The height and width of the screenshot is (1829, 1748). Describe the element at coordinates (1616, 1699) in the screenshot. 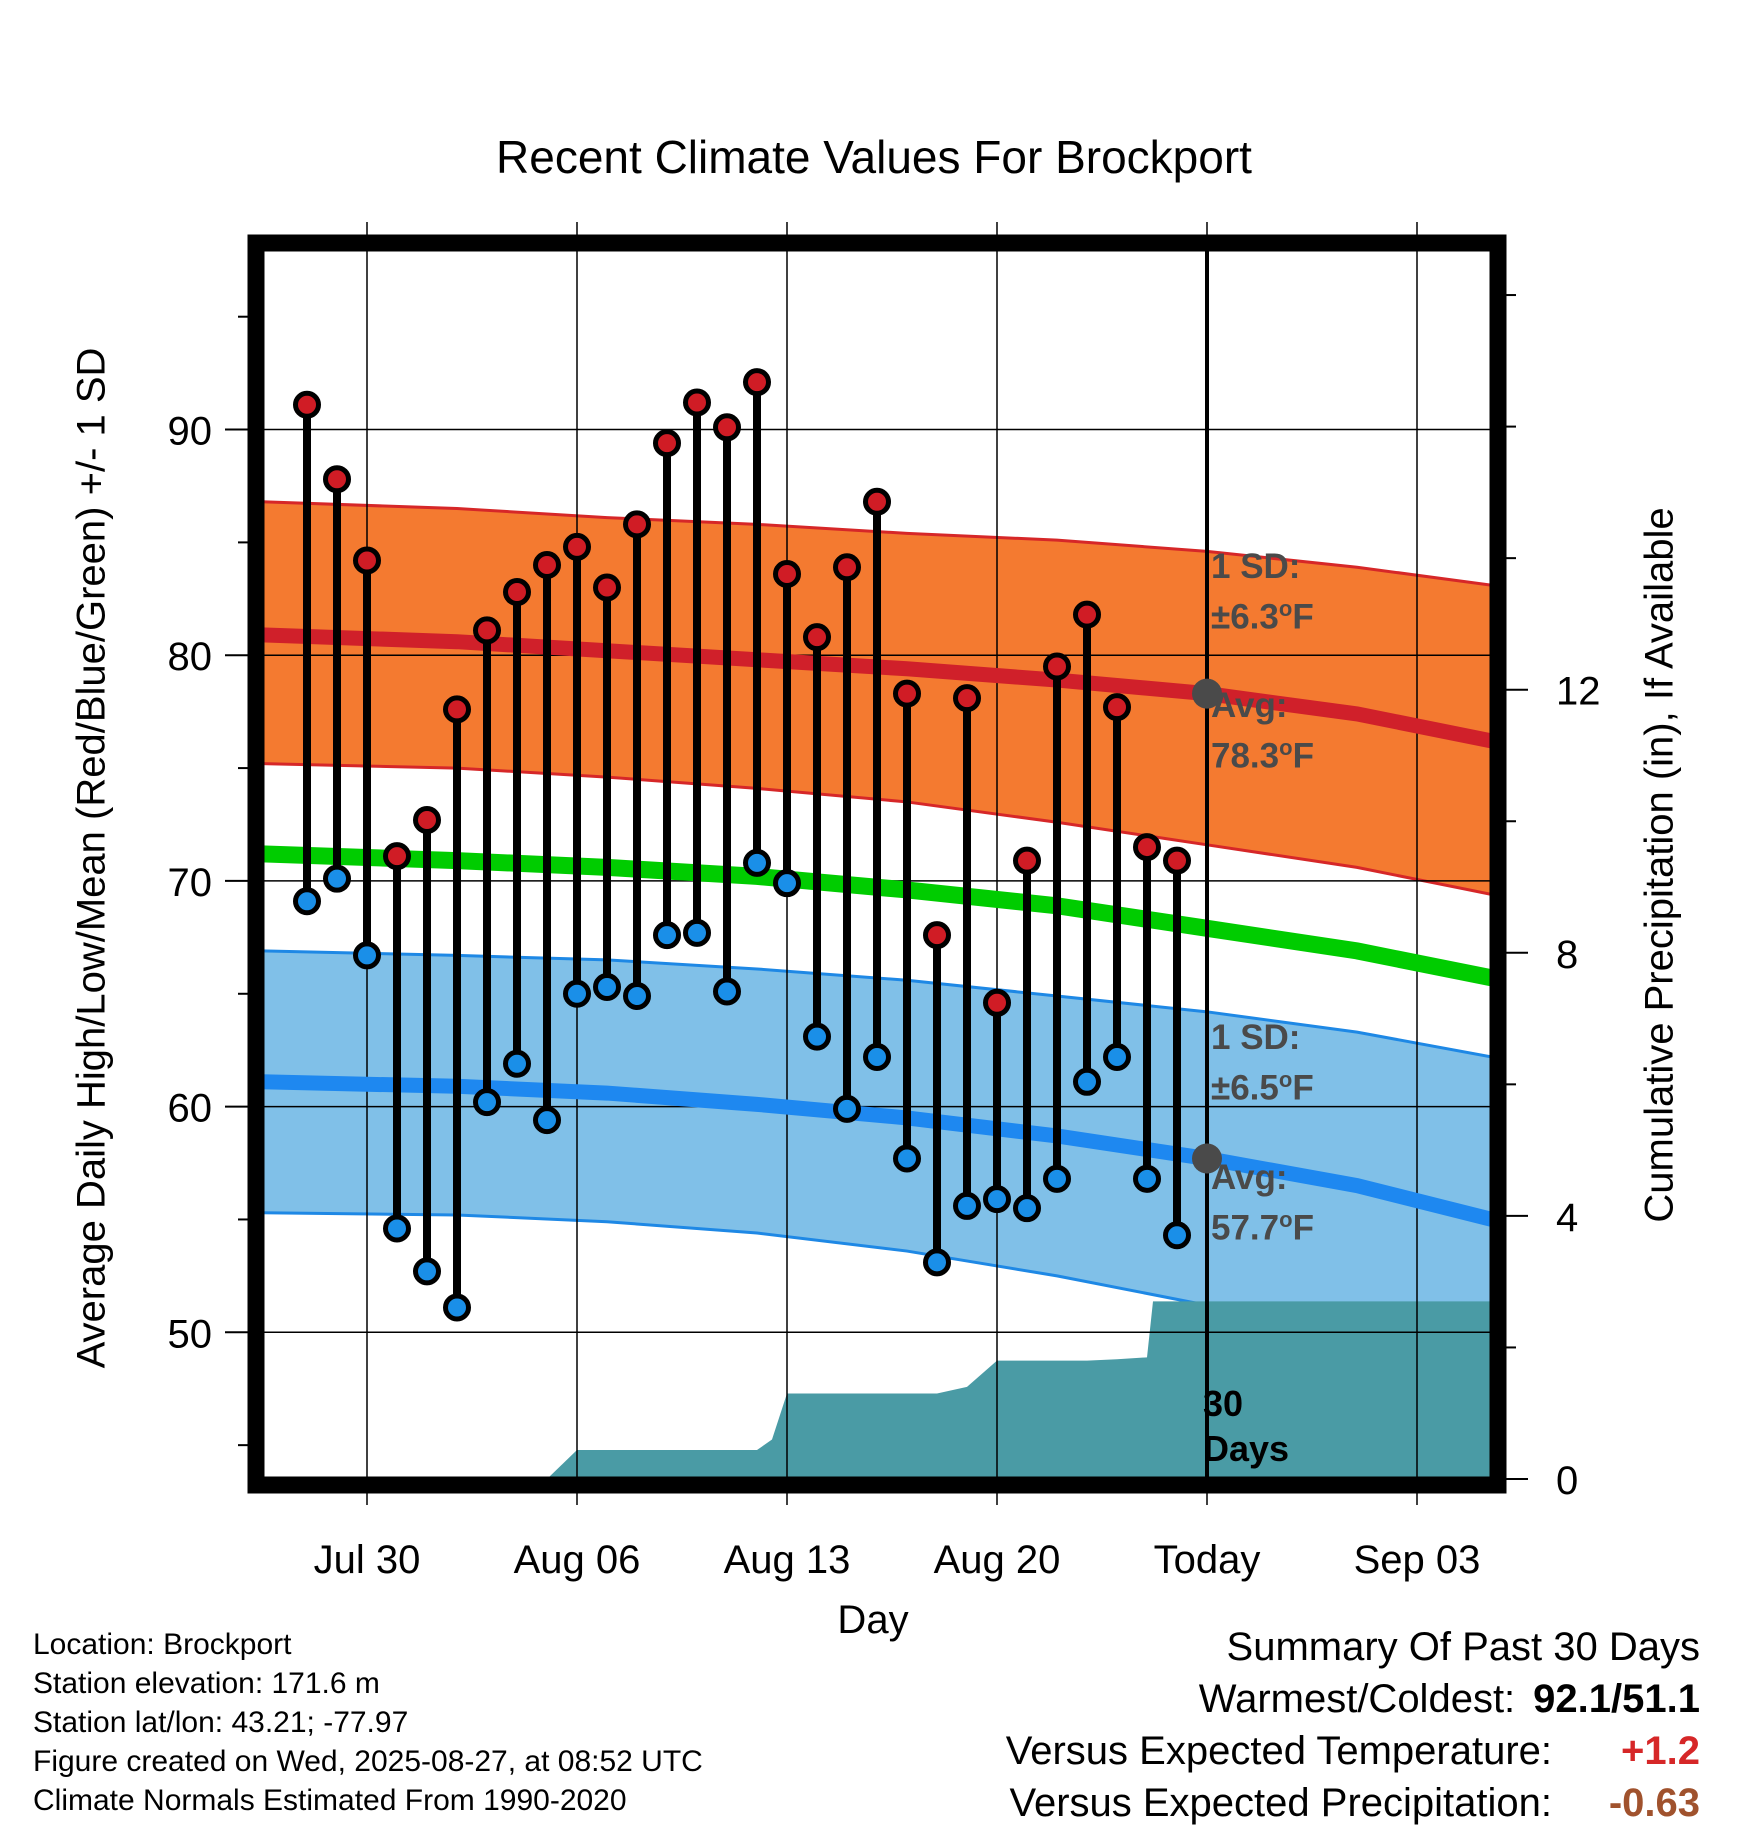

I see `warm-cold-value: 92.1/51.1` at that location.